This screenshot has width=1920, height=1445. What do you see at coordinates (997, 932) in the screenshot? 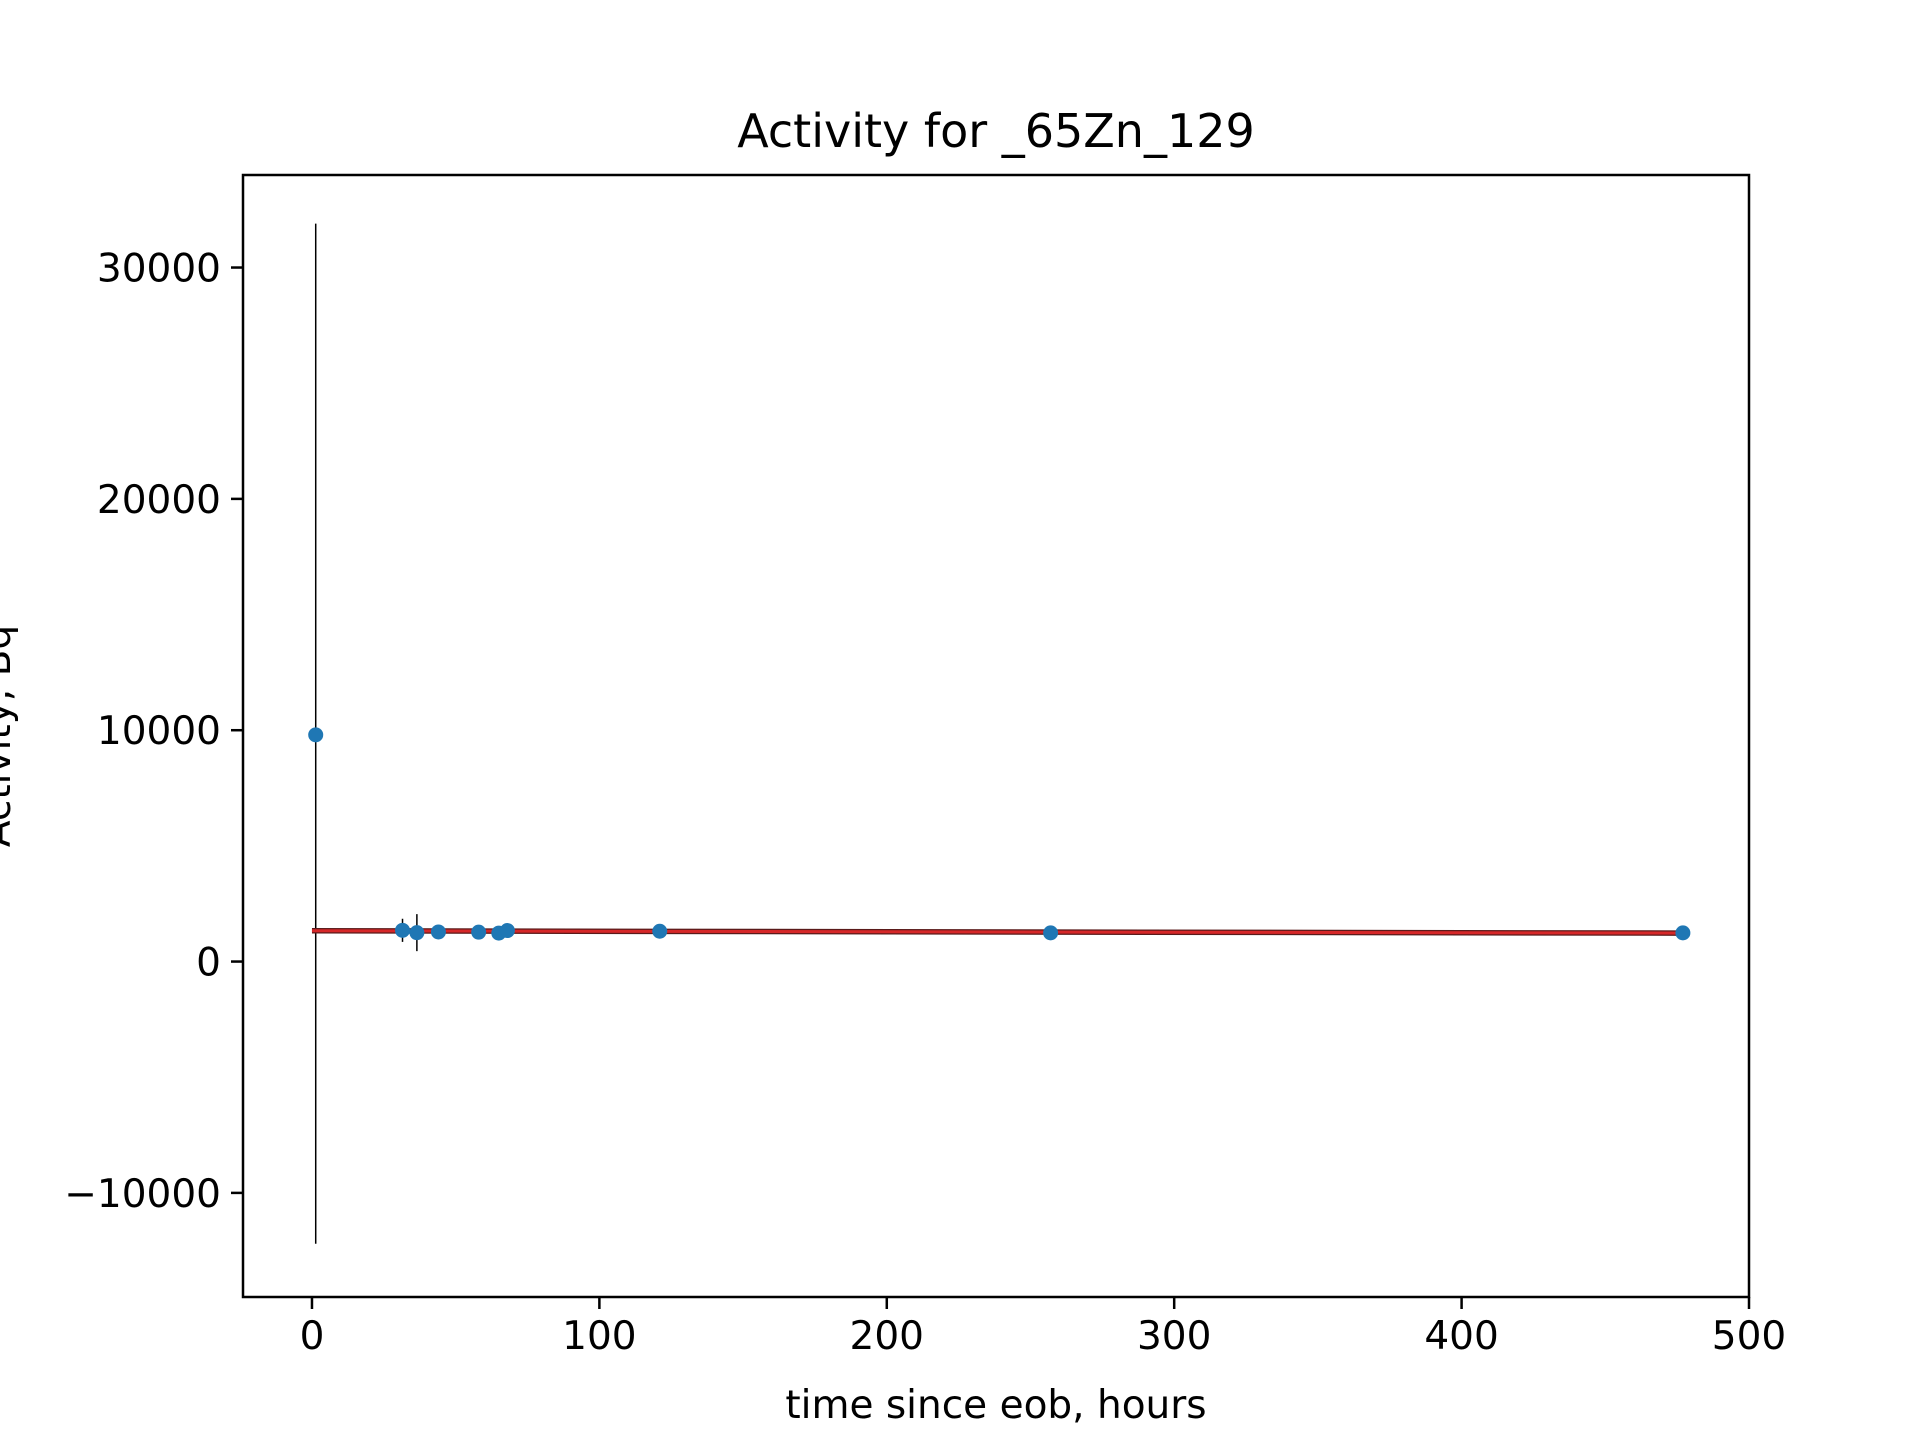
I see `fit-line` at bounding box center [997, 932].